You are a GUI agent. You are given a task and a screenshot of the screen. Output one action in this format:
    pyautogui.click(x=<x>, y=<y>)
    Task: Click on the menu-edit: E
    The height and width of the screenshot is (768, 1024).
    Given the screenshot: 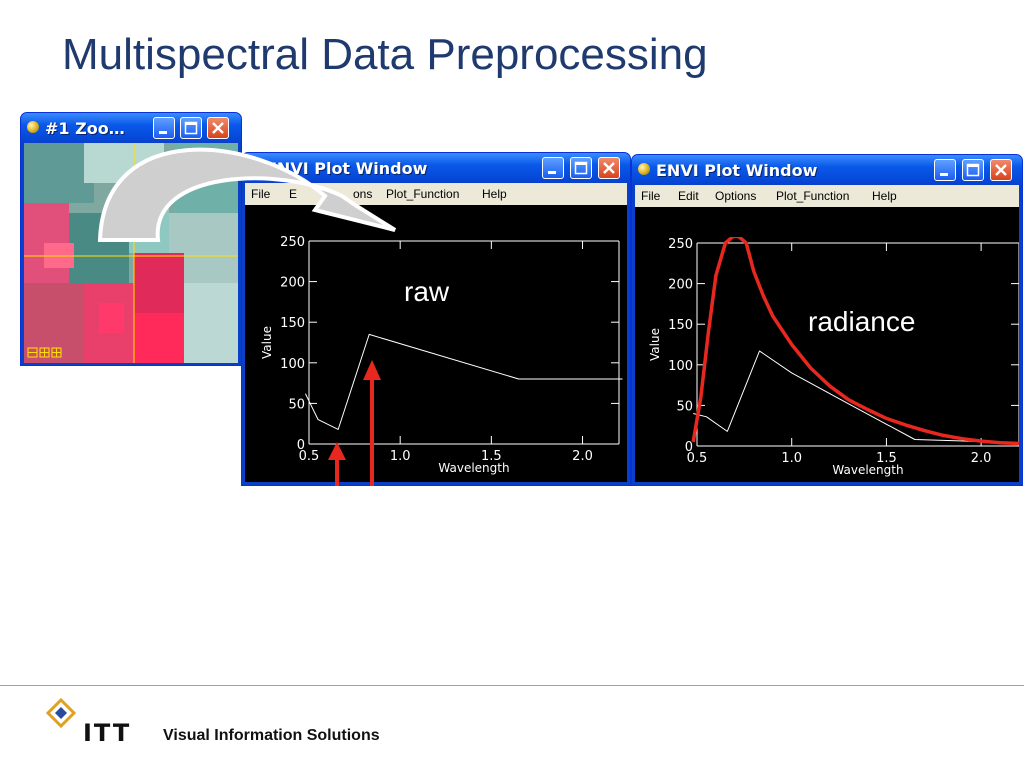 What is the action you would take?
    pyautogui.click(x=293, y=194)
    